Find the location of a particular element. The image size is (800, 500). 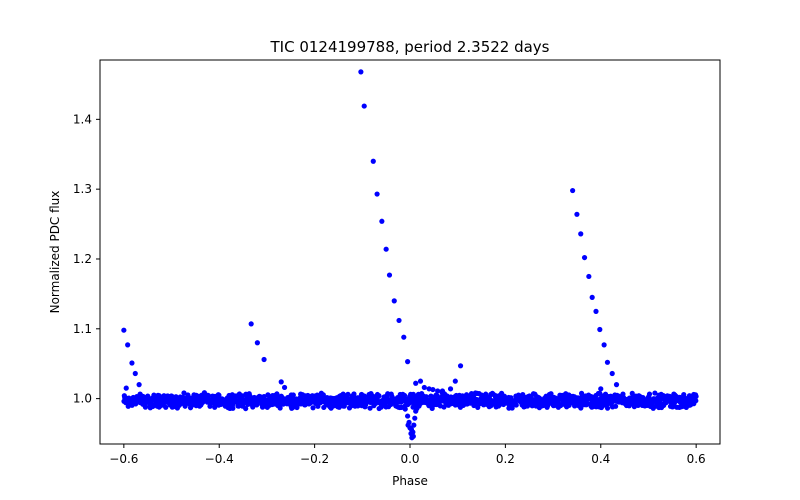

x-axis-label: Phase is located at coordinates (410, 481).